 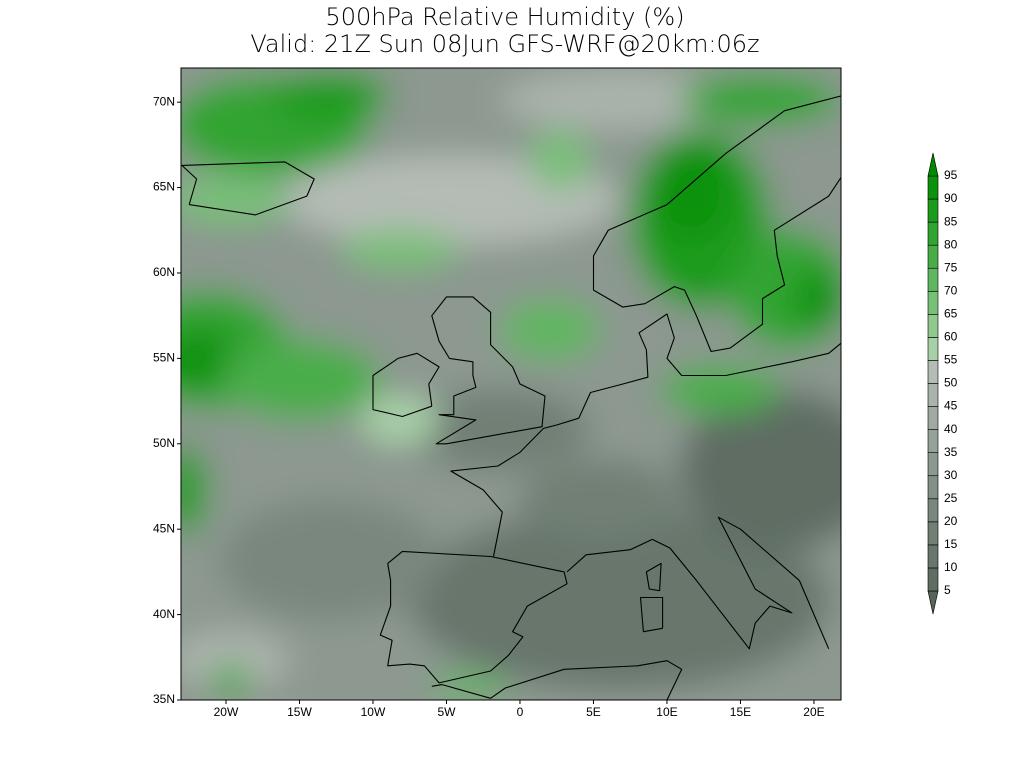 I want to click on lat-label: 40N, so click(x=164, y=614).